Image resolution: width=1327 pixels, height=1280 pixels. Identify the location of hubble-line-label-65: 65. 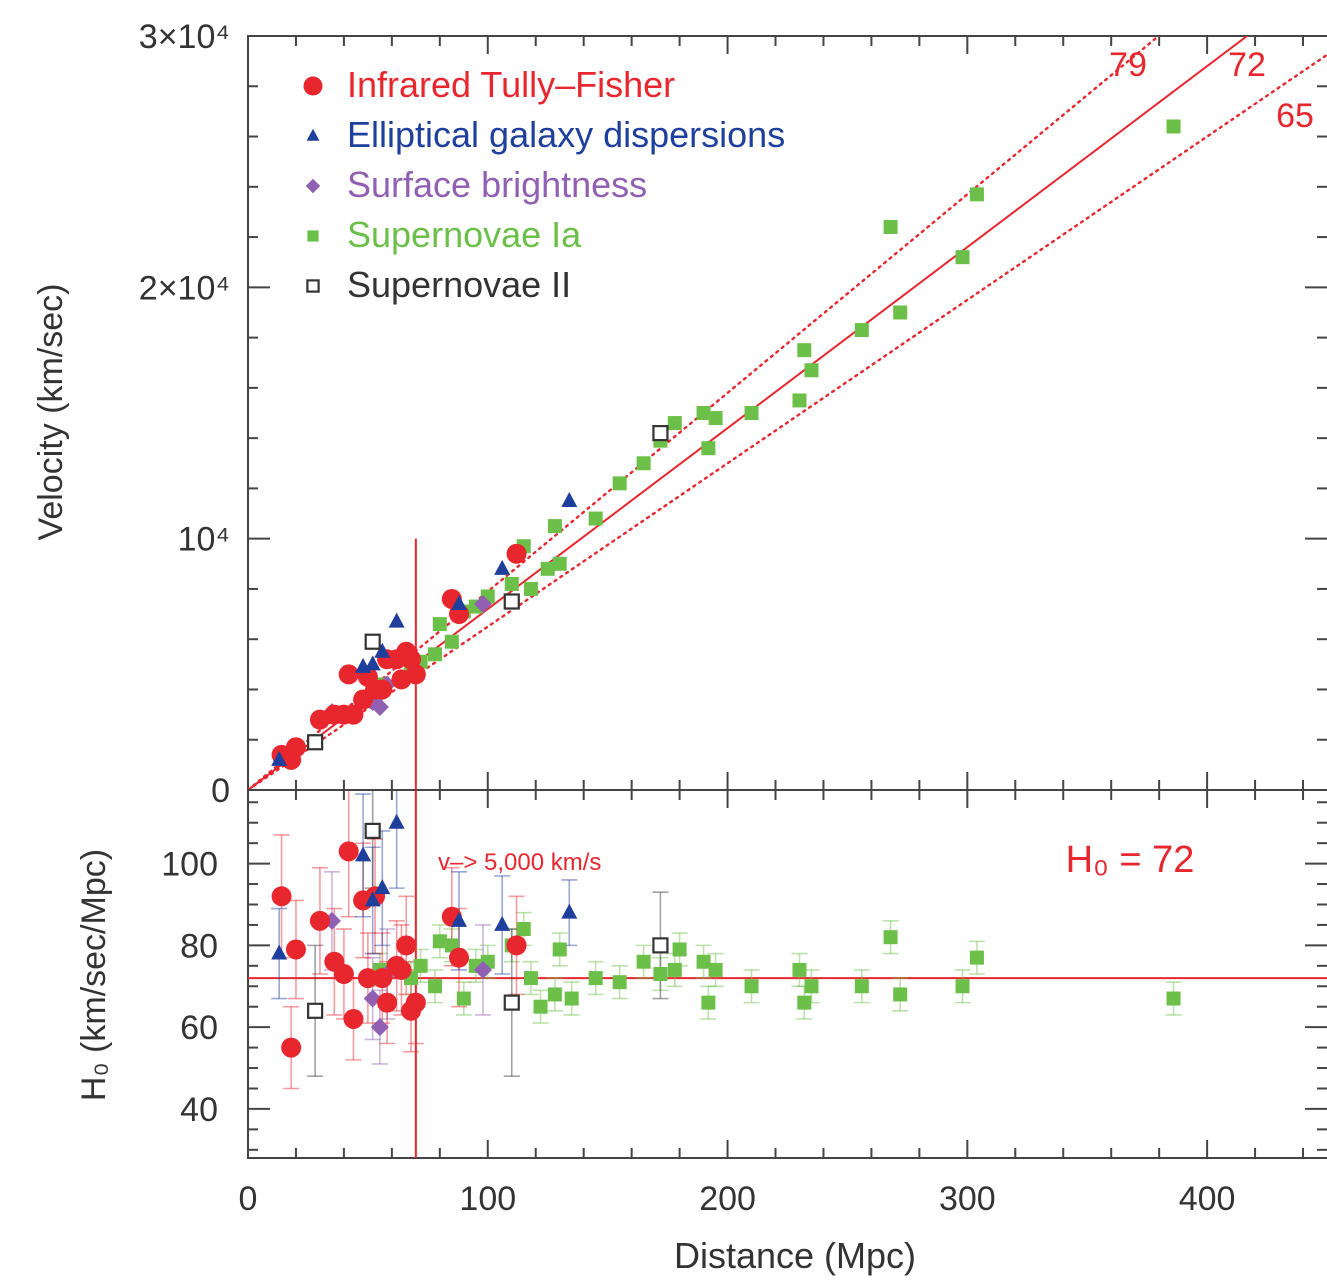
(1295, 116).